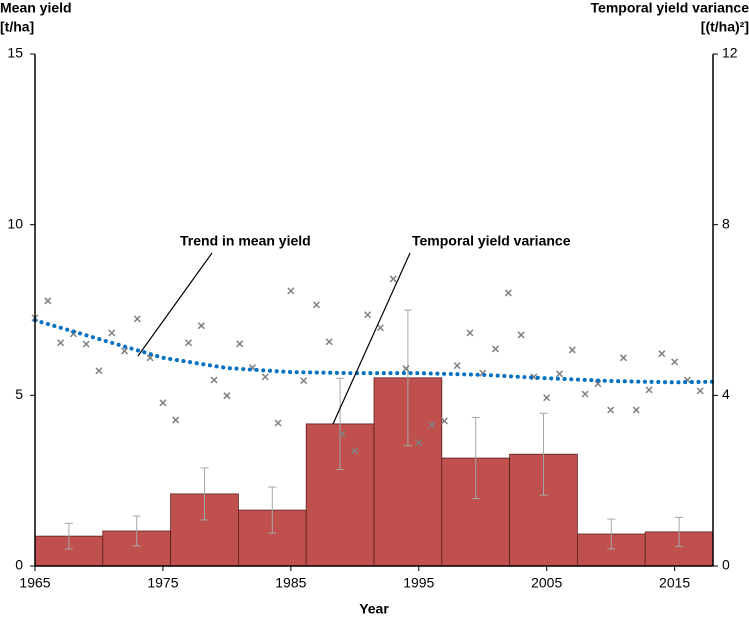  I want to click on x-tick-label: 1995, so click(418, 583).